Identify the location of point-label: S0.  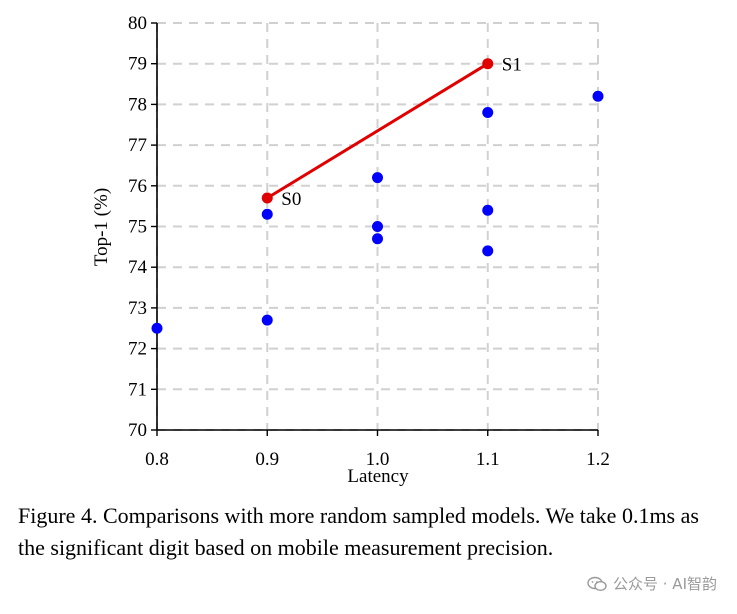
(291, 199).